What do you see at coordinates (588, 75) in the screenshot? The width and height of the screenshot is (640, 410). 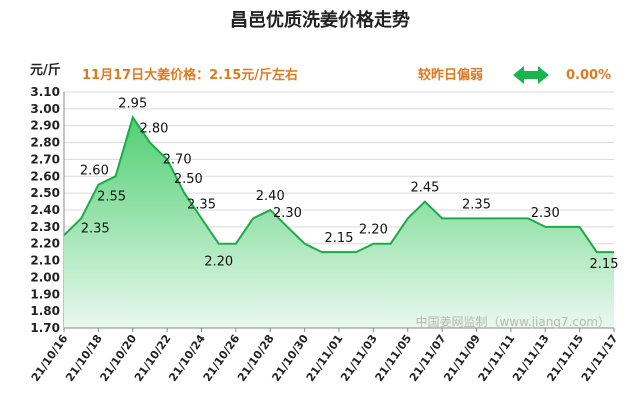 I see `change-percent: 0.00%` at bounding box center [588, 75].